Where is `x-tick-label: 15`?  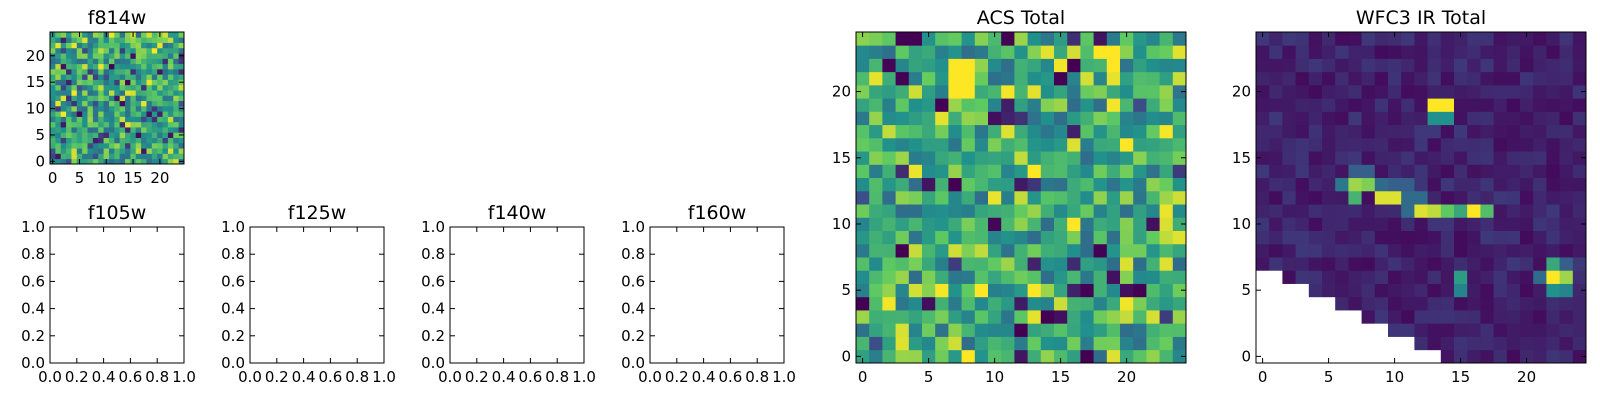 x-tick-label: 15 is located at coordinates (1460, 377).